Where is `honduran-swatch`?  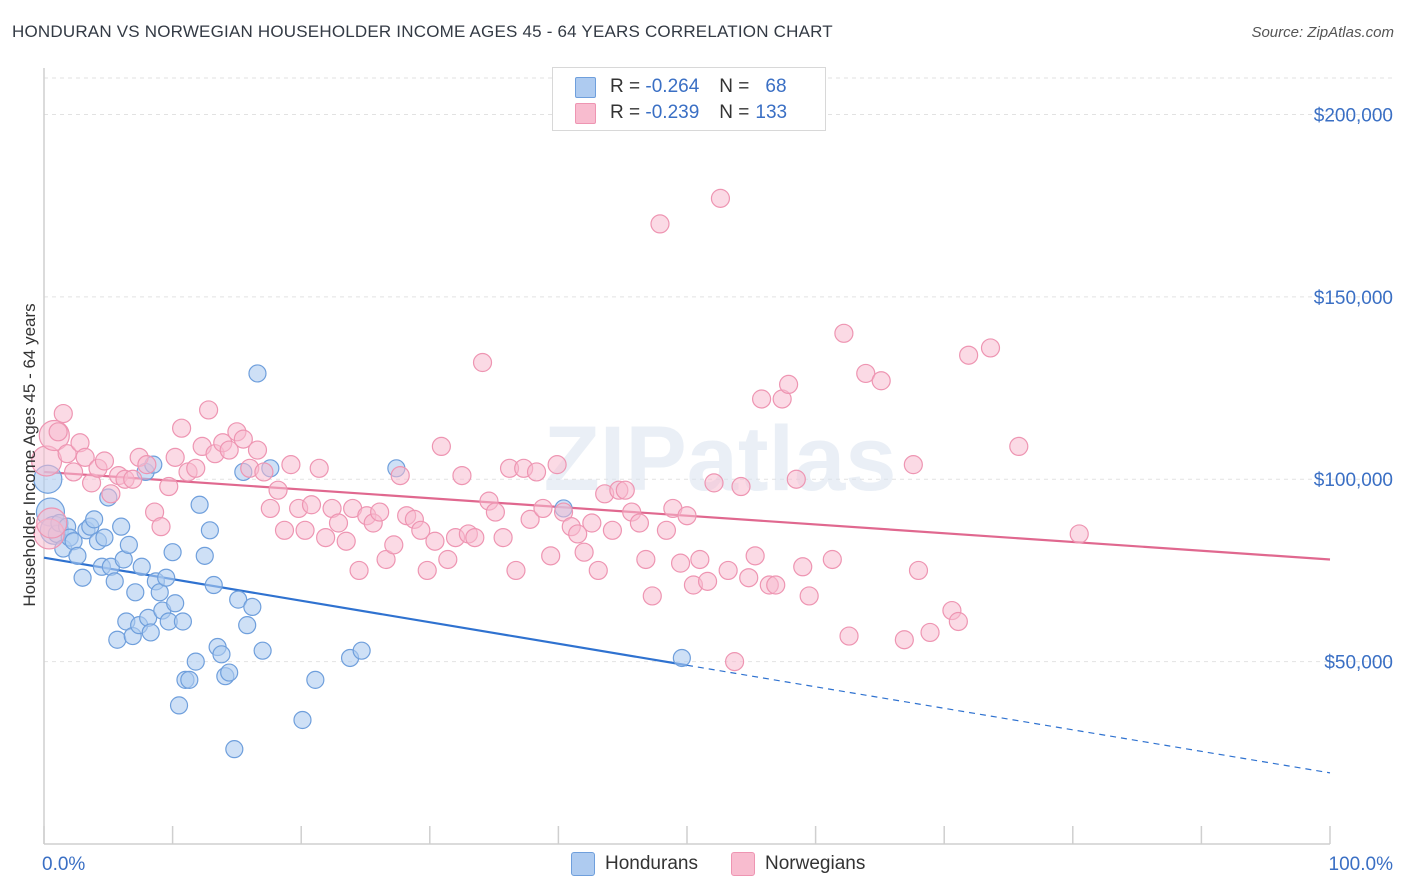 honduran-swatch is located at coordinates (585, 87).